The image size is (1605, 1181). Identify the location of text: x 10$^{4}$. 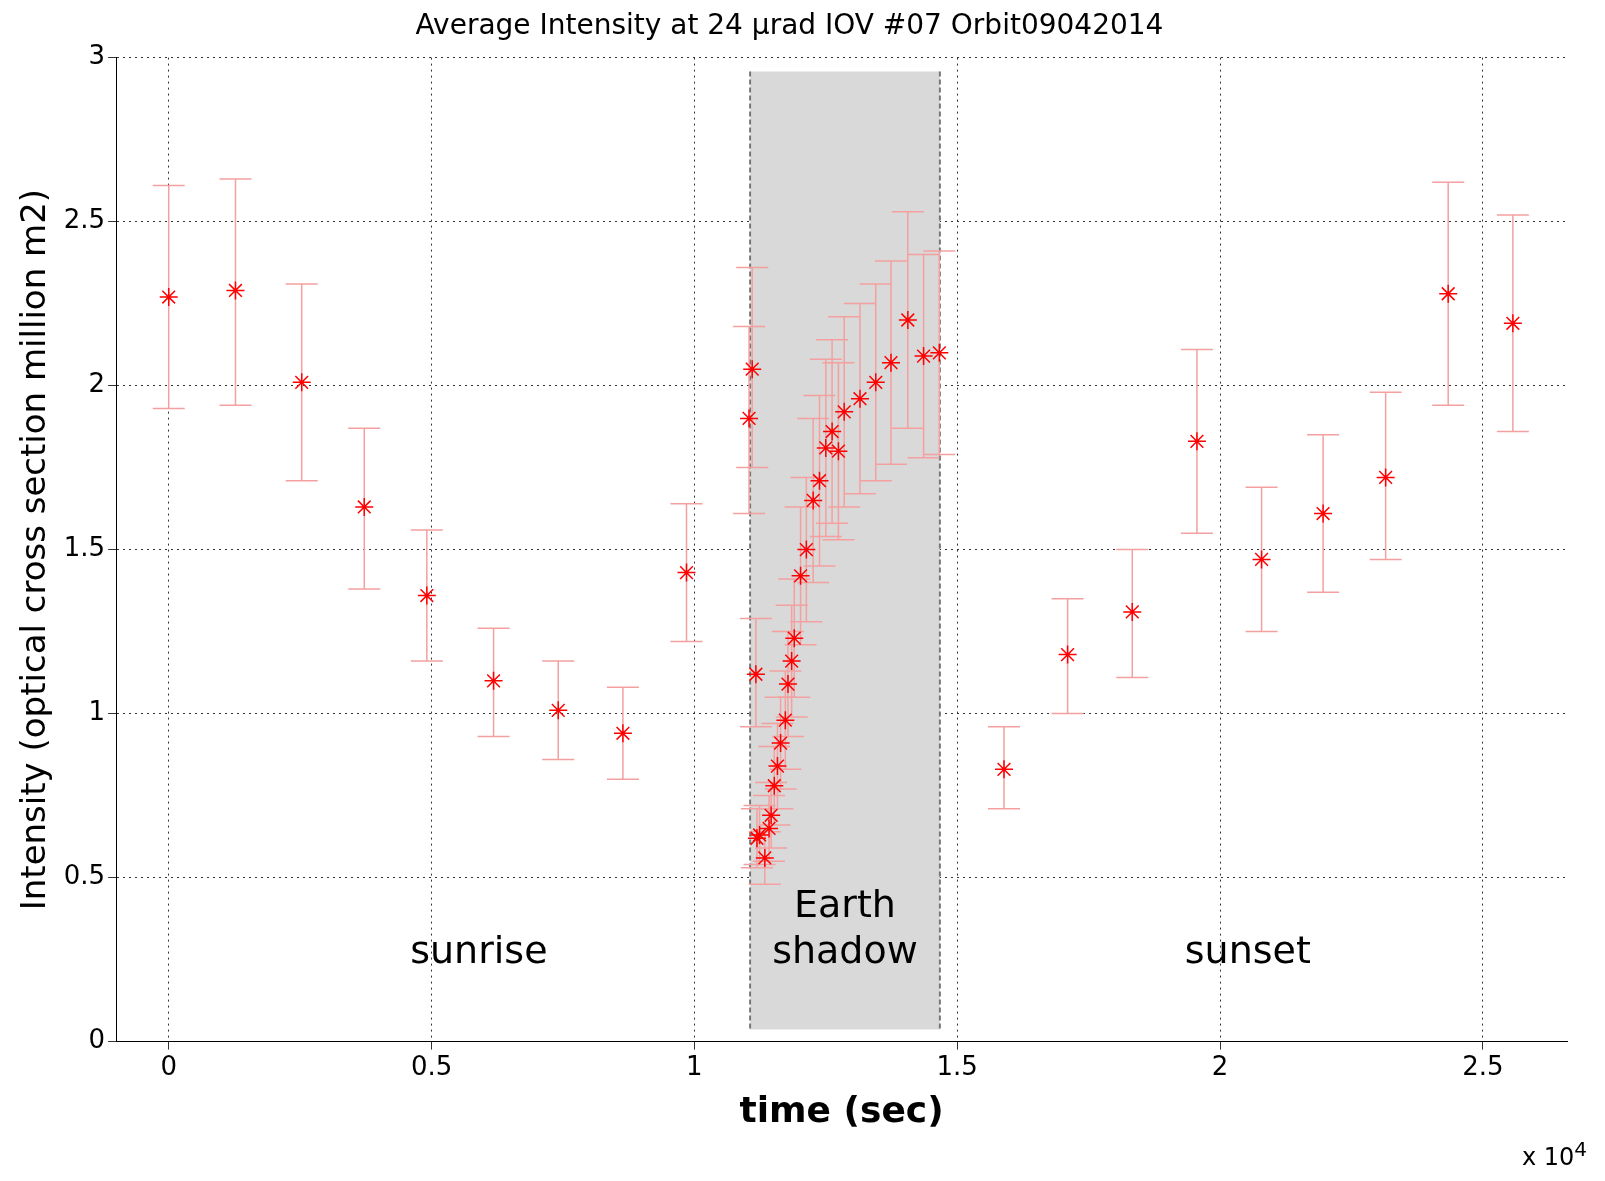
(1554, 1154).